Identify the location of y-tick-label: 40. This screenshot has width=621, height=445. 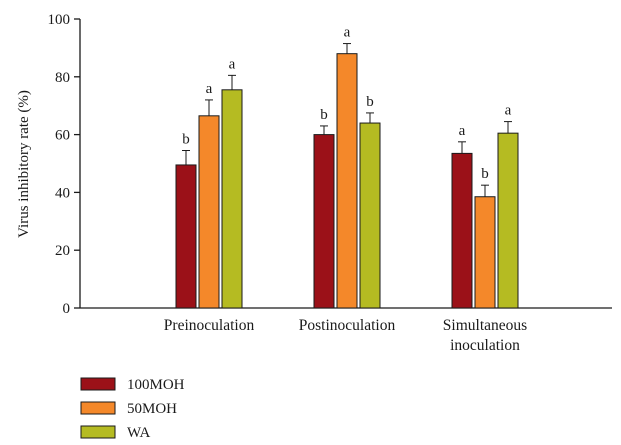
(62, 193).